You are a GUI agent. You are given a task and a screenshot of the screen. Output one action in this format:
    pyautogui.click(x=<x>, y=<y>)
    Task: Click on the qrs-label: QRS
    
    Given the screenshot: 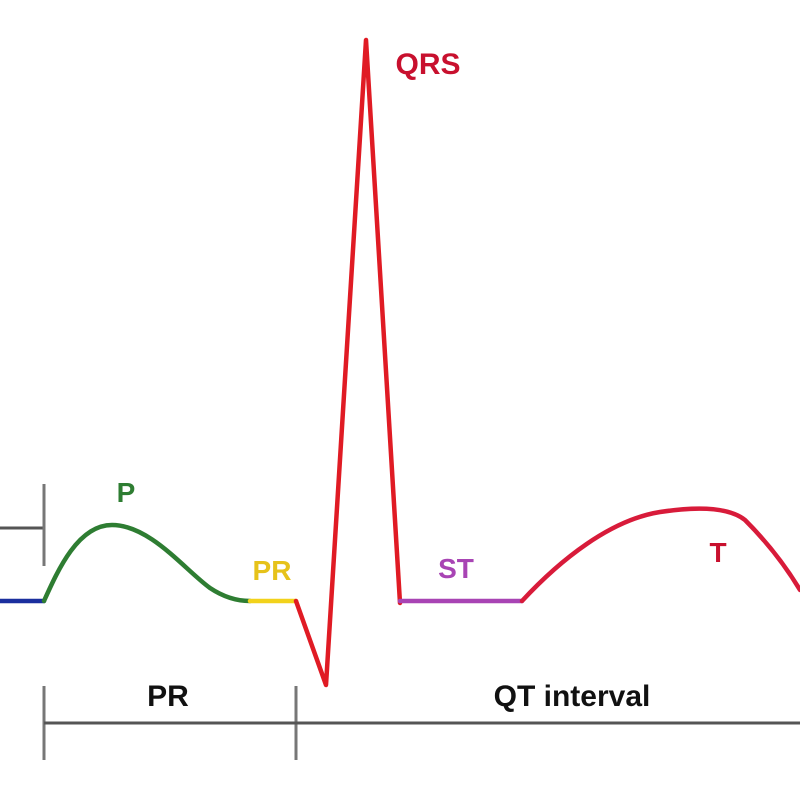 What is the action you would take?
    pyautogui.click(x=427, y=64)
    